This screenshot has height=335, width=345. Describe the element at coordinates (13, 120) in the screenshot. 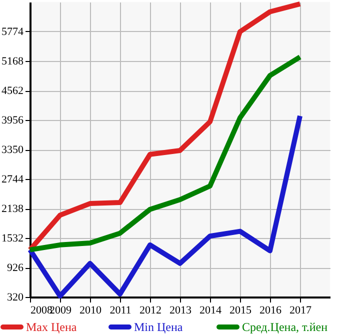

I see `y-tick-label: 3956` at that location.